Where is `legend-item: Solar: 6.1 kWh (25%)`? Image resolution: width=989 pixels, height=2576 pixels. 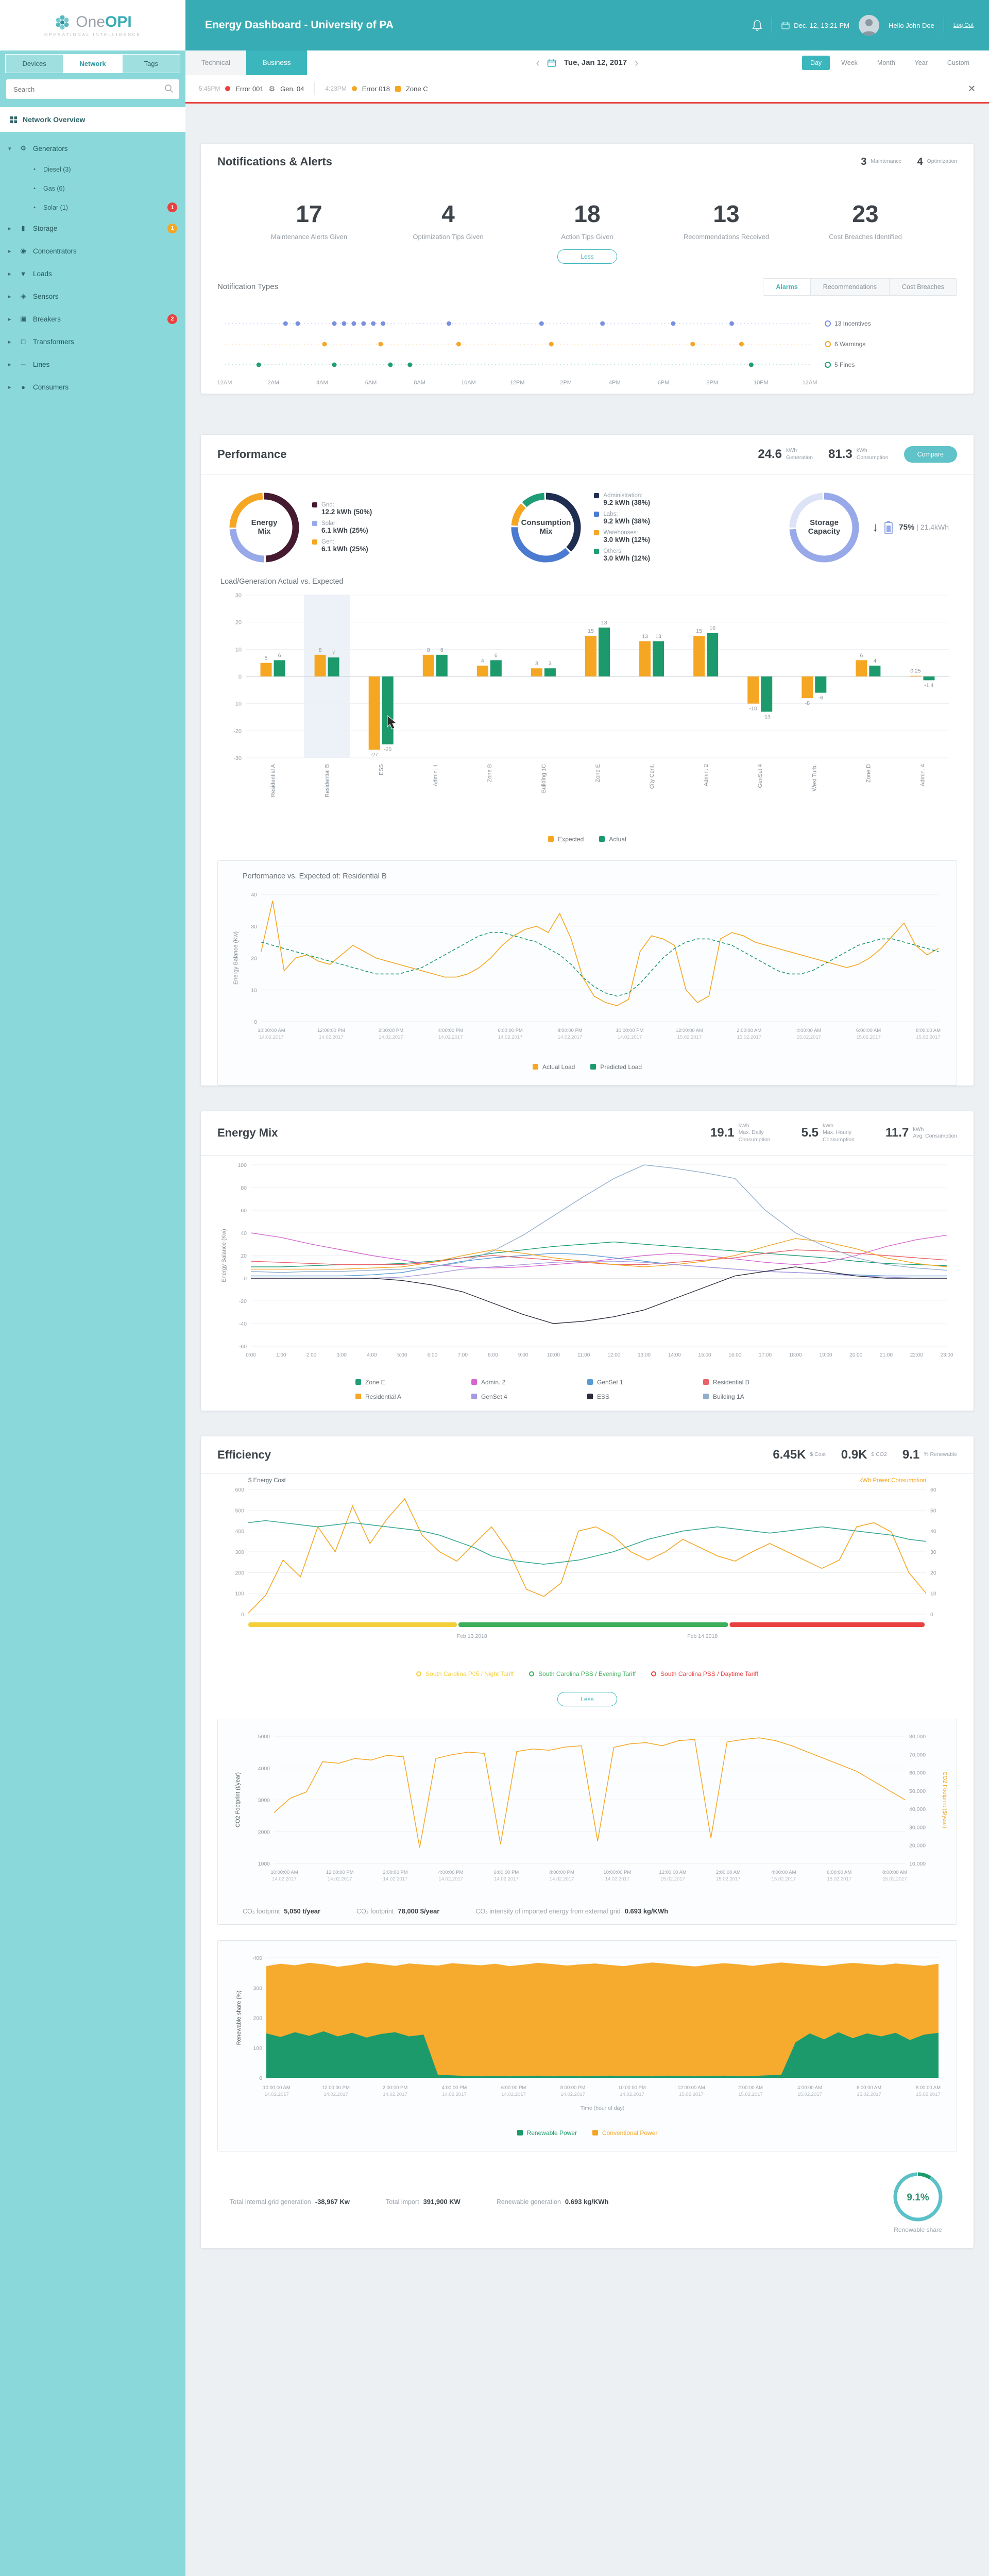 legend-item: Solar: 6.1 kWh (25%) is located at coordinates (342, 527).